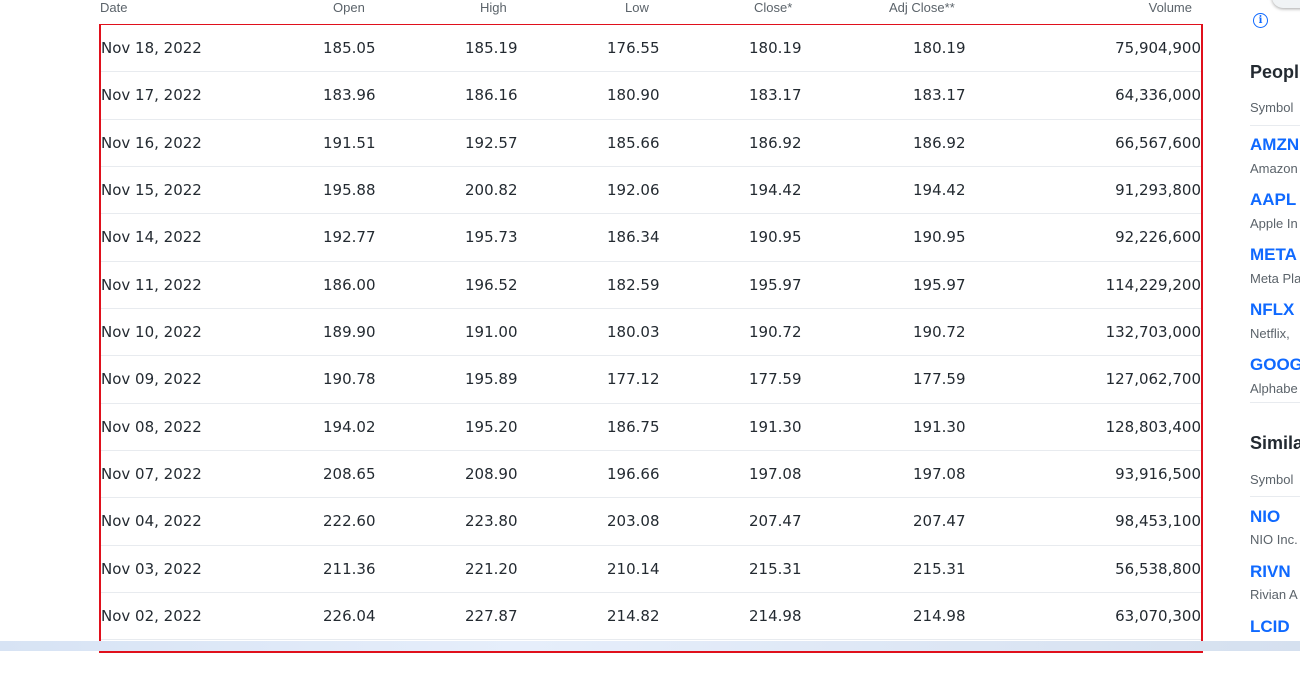  I want to click on date-cell: Nov 08, 2022, so click(151, 426).